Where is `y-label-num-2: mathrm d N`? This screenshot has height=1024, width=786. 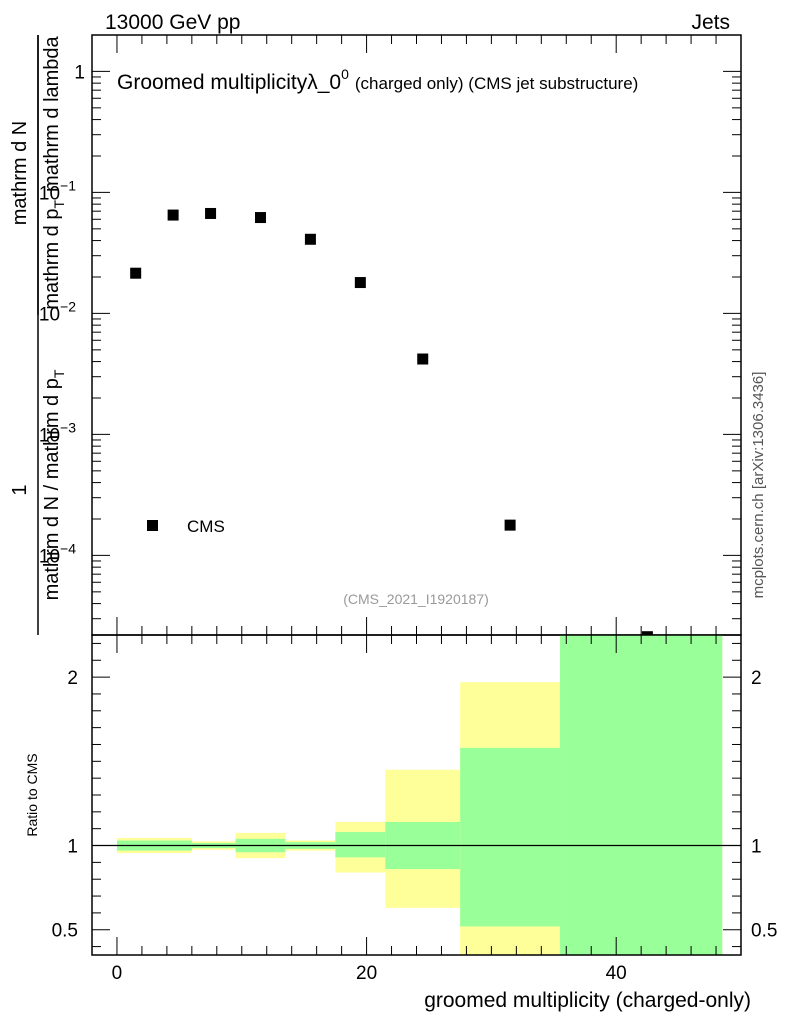
y-label-num-2: mathrm d N is located at coordinates (20, 173).